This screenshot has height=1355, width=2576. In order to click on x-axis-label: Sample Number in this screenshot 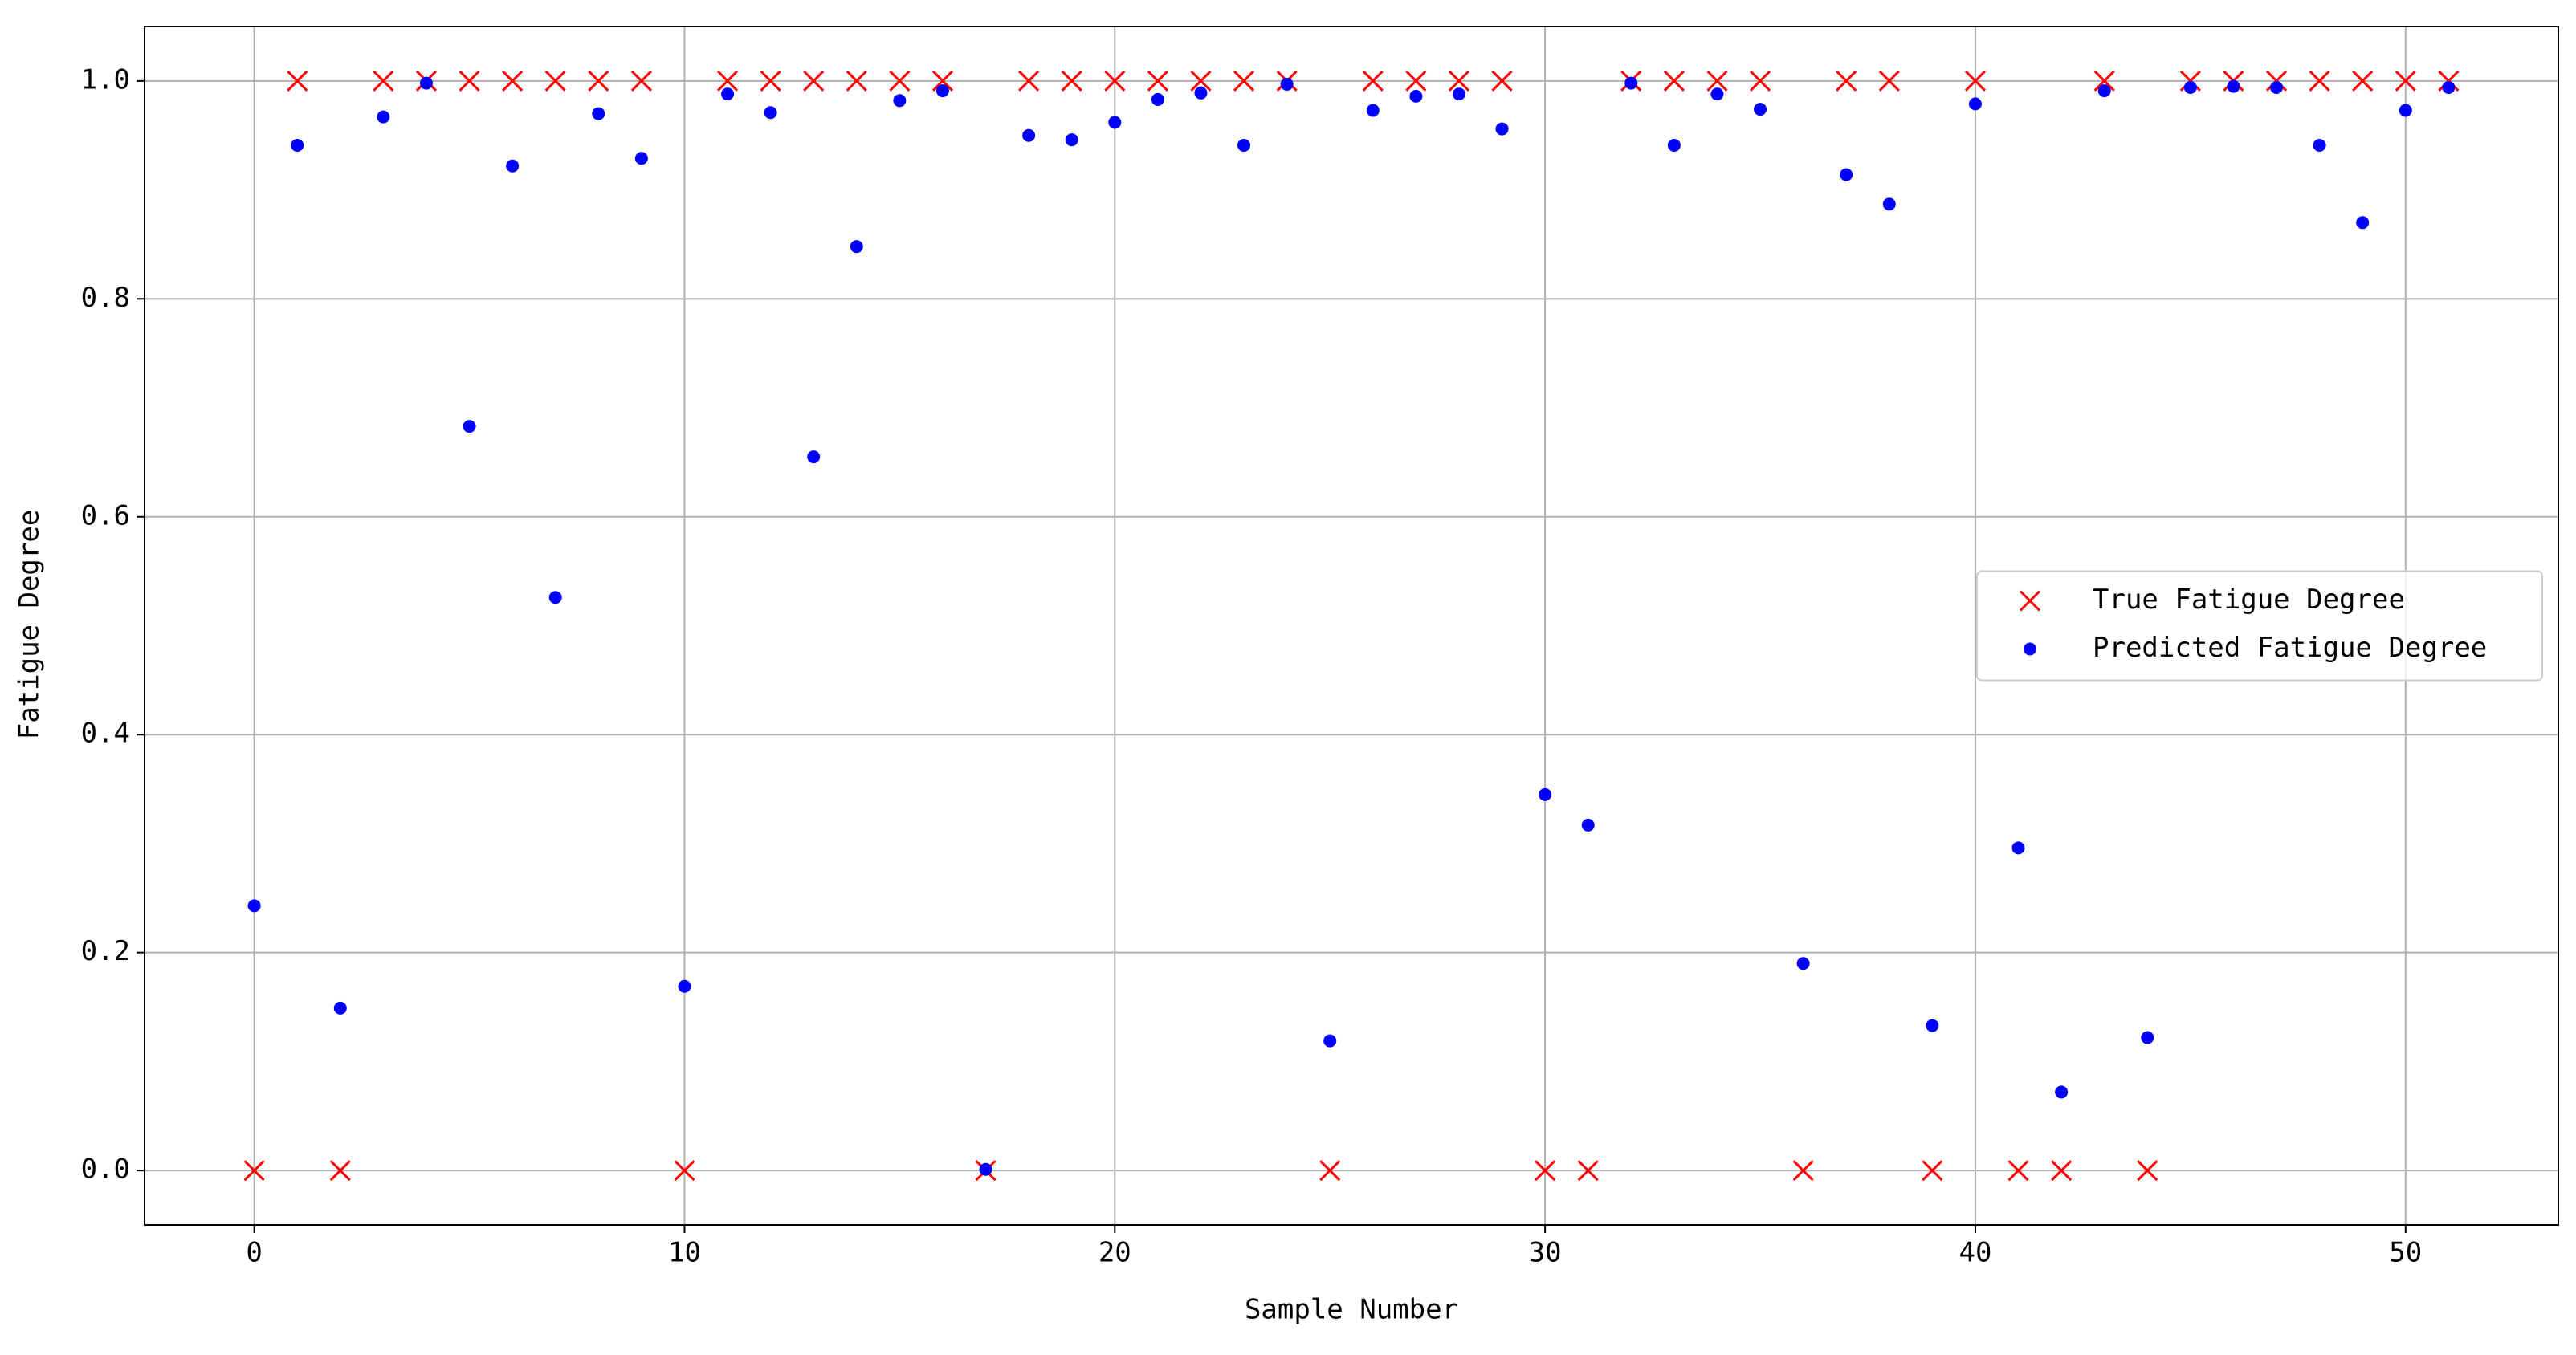, I will do `click(1351, 1310)`.